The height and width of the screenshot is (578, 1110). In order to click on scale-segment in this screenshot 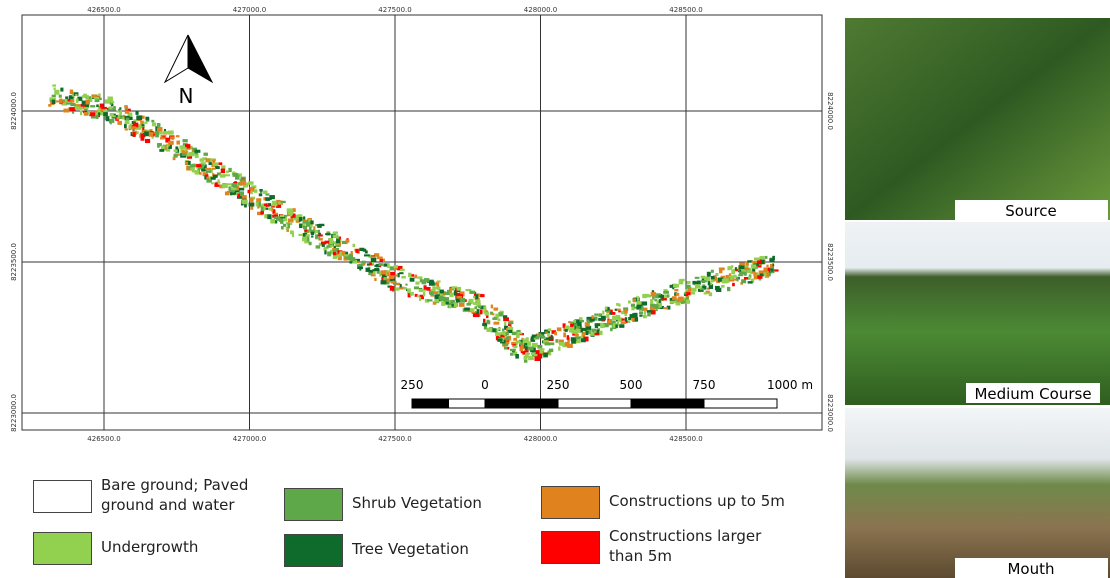, I will do `click(594, 403)`.